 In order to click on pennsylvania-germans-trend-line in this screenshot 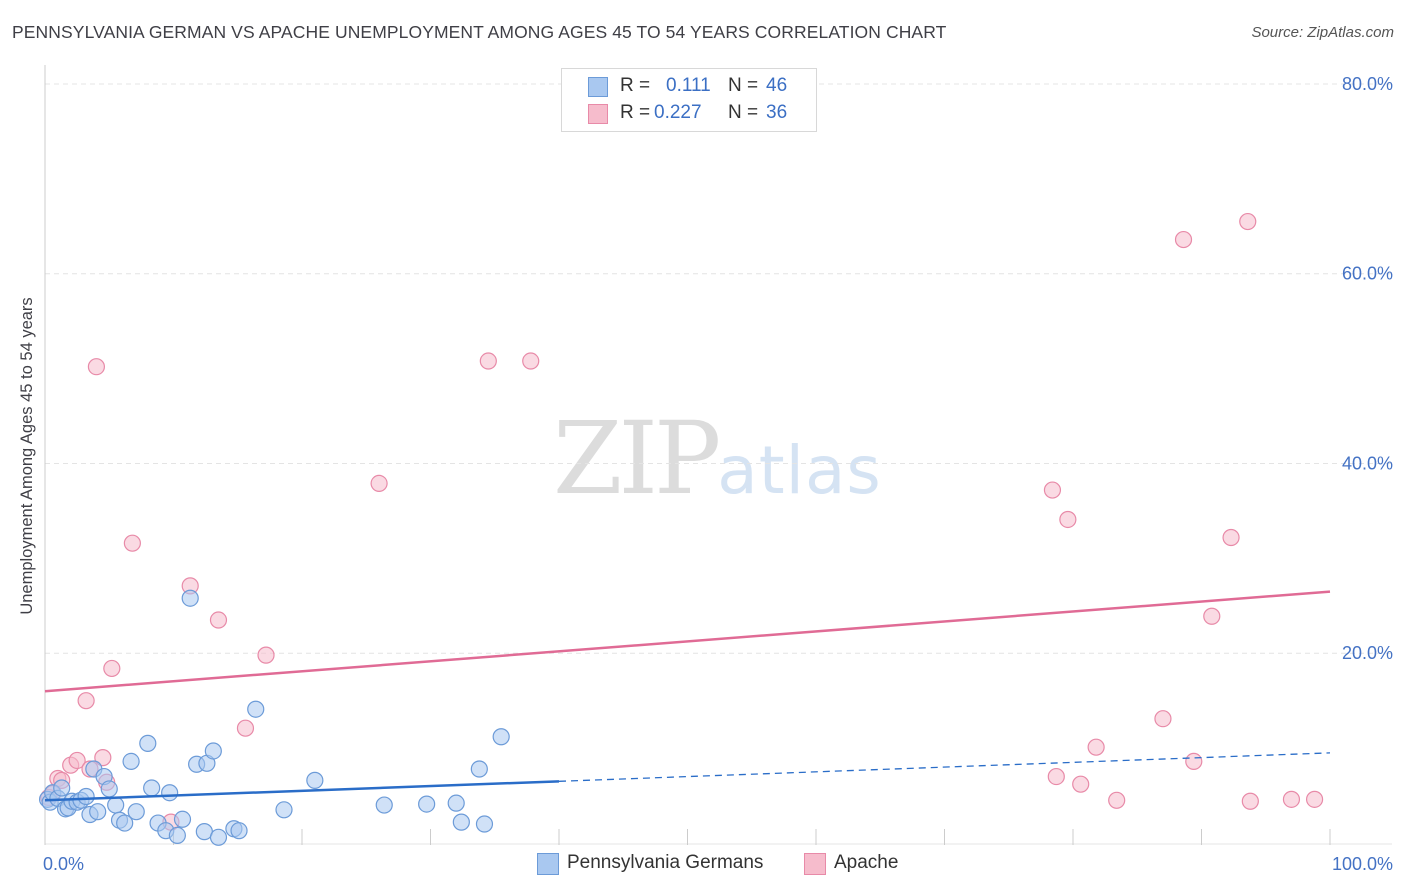, I will do `click(302, 791)`.